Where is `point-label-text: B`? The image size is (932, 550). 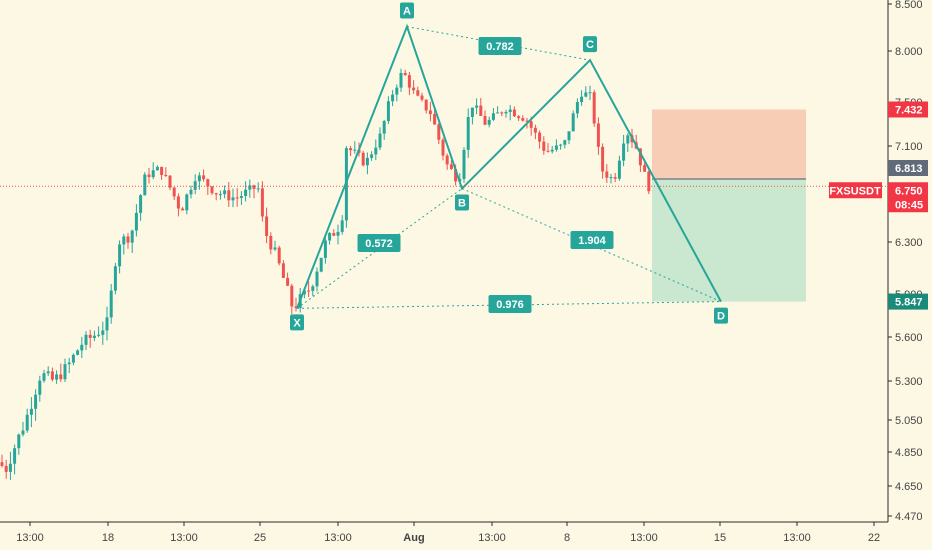 point-label-text: B is located at coordinates (462, 204).